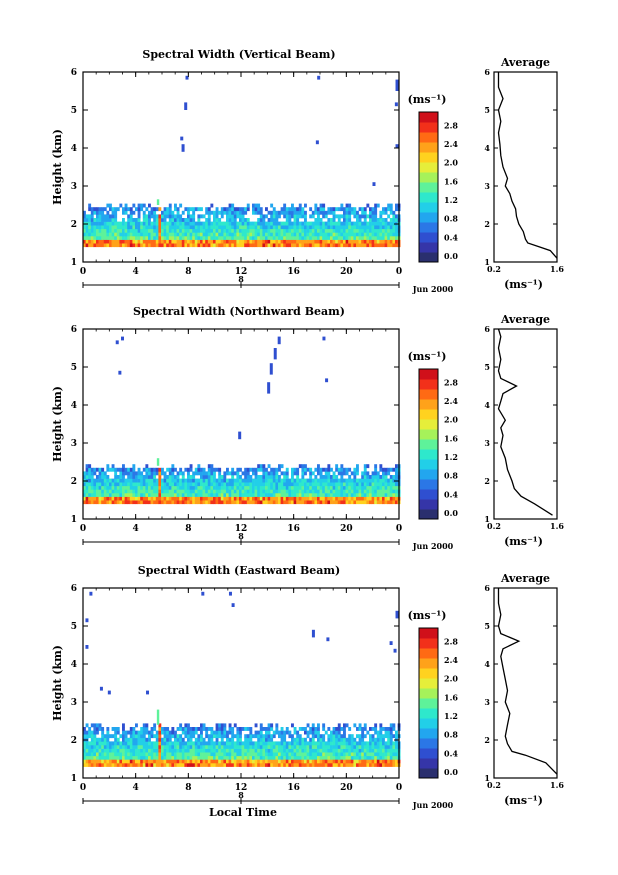  What do you see at coordinates (158, 202) in the screenshot?
I see `heatmap-spike` at bounding box center [158, 202].